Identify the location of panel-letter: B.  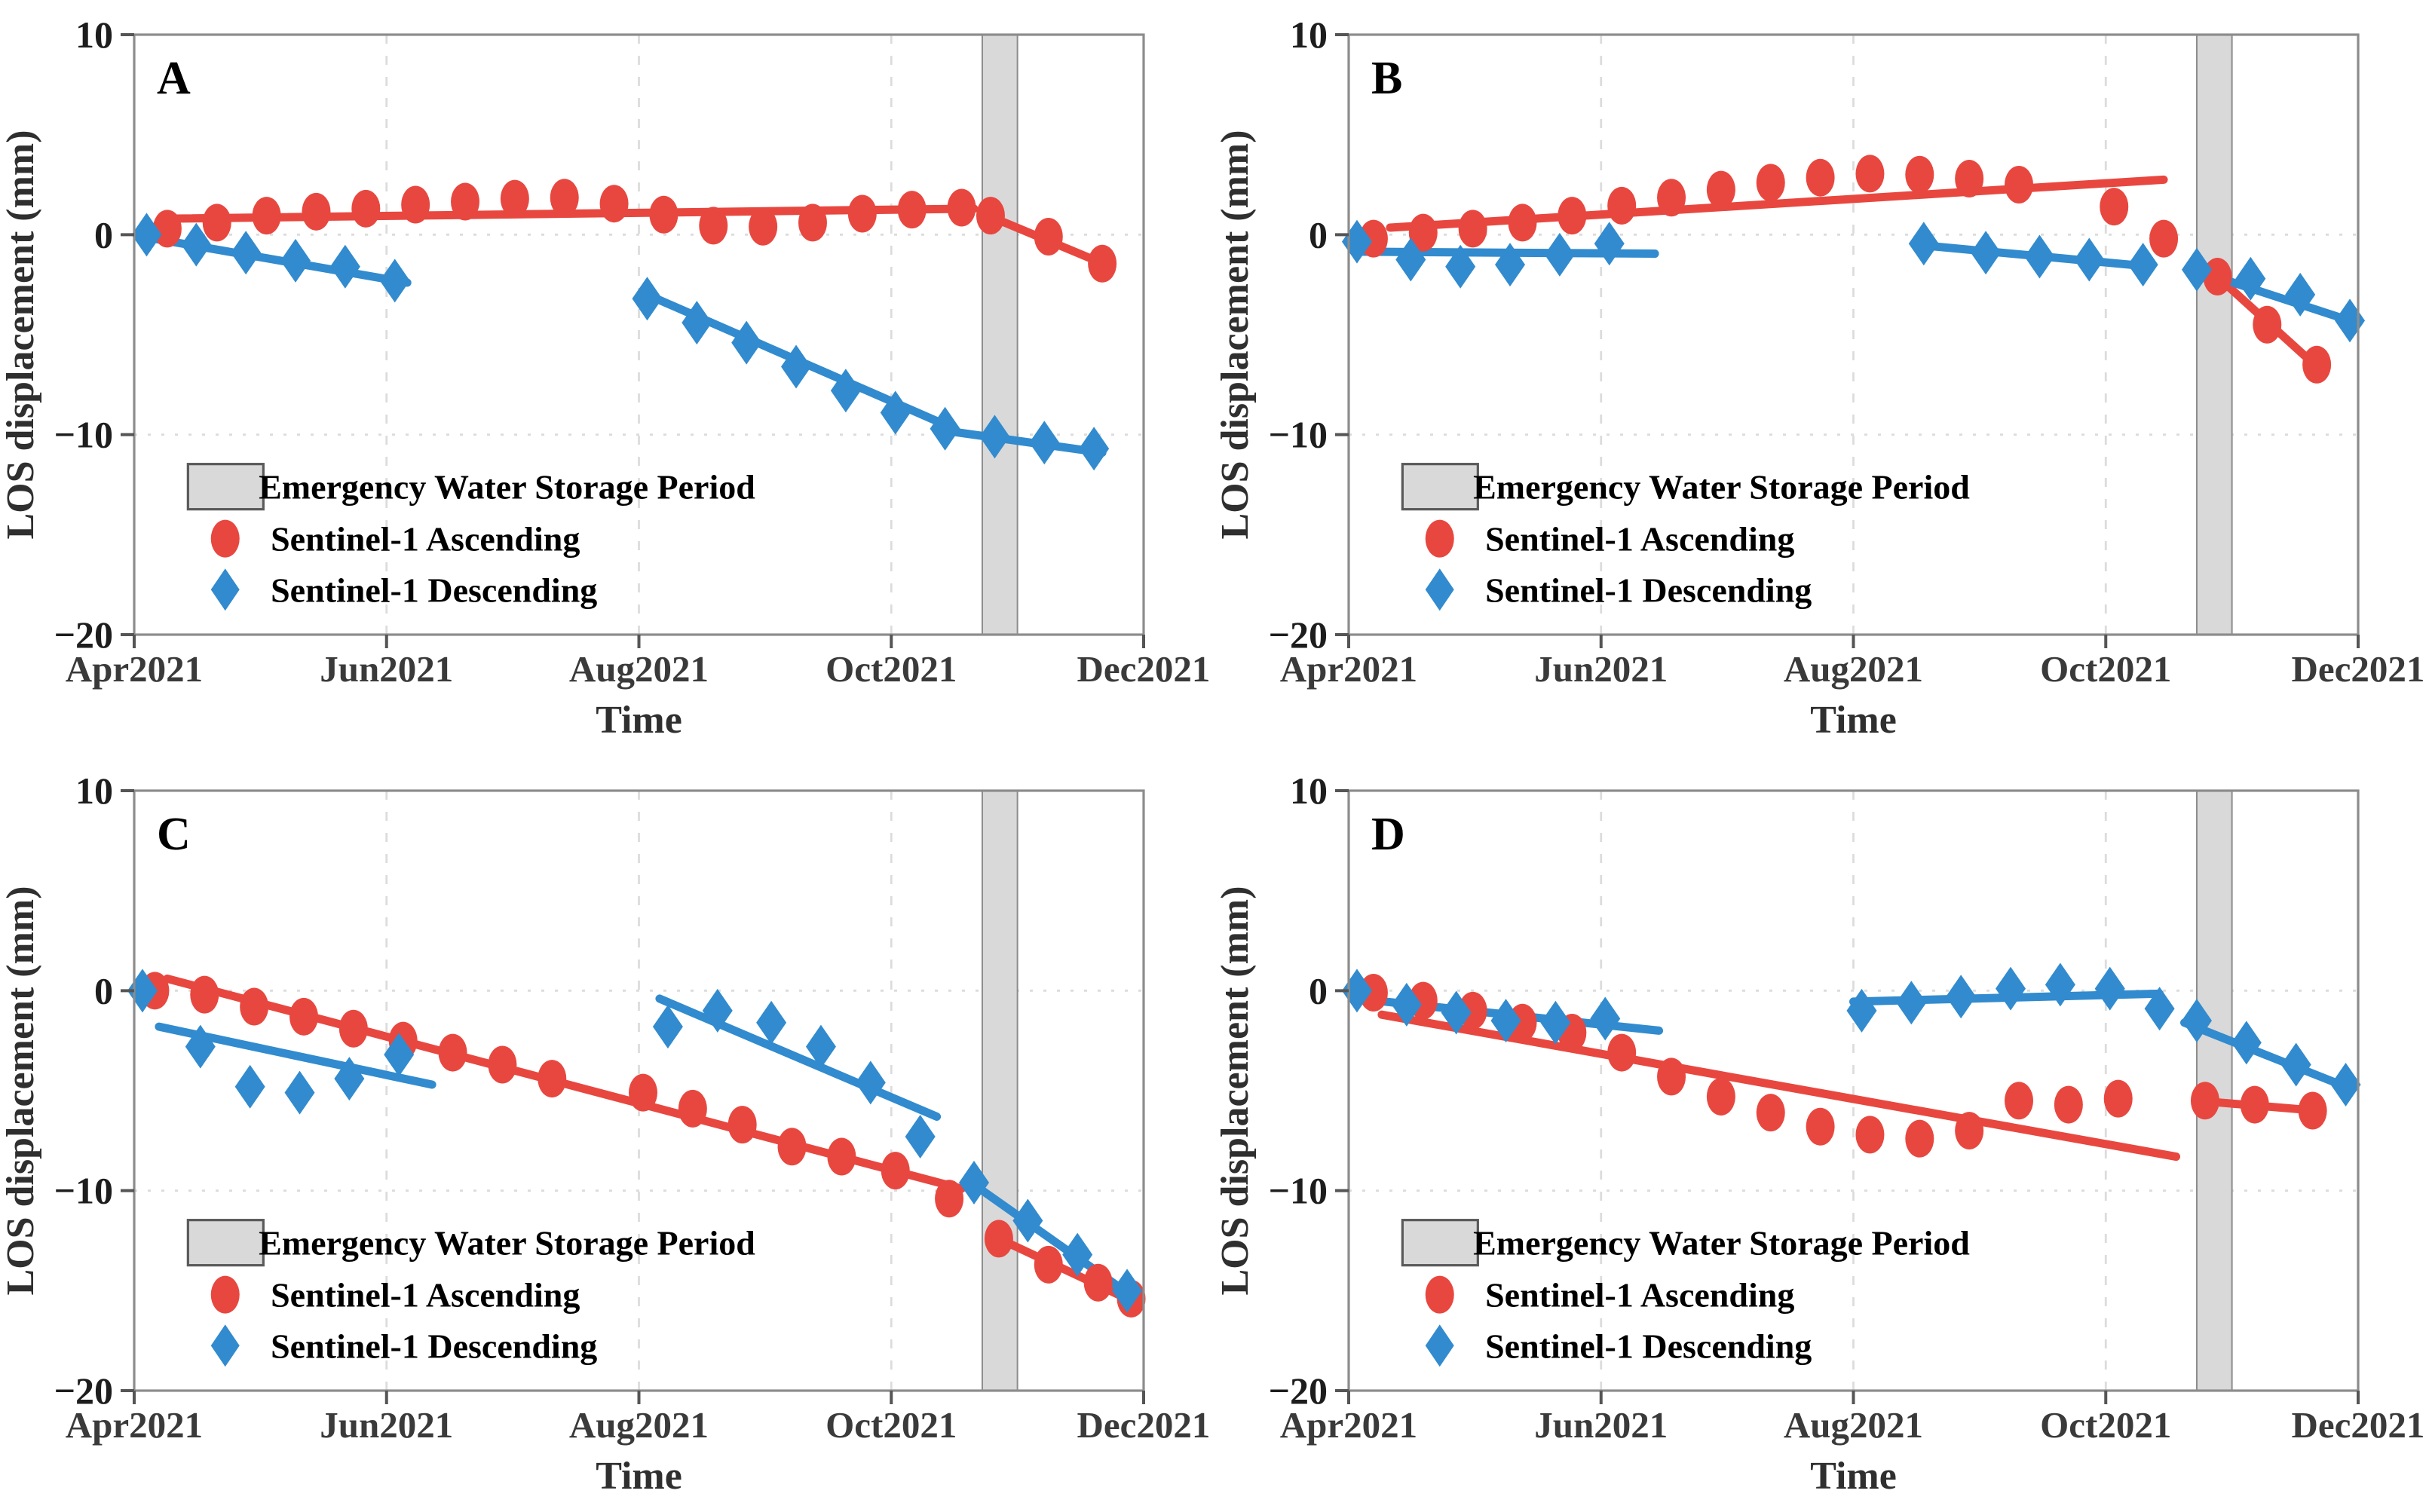
(1386, 78).